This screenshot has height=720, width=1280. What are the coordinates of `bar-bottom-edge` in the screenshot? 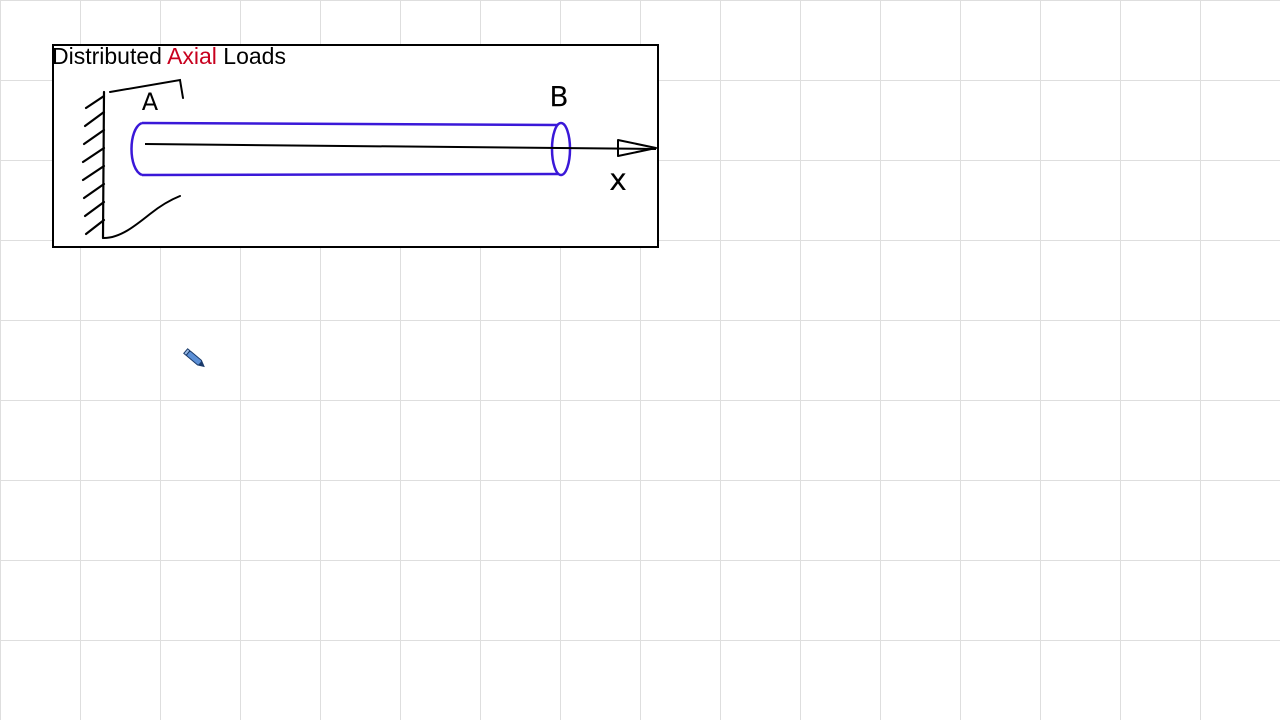 It's located at (350, 174).